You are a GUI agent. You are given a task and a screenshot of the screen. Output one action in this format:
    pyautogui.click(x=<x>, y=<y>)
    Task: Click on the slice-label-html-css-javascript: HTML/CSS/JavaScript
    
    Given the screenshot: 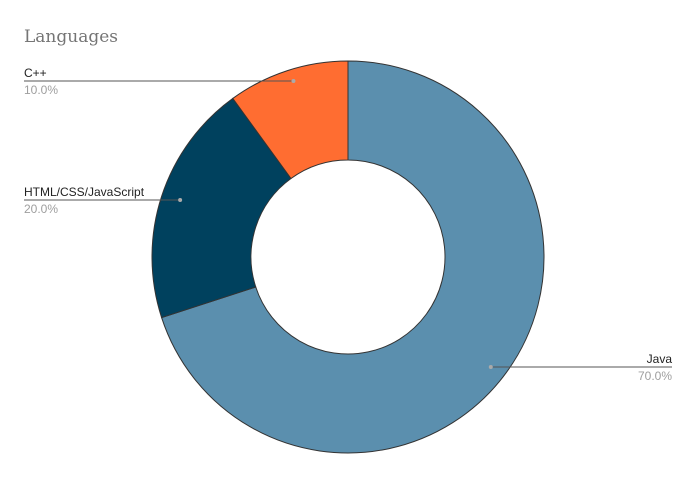 What is the action you would take?
    pyautogui.click(x=84, y=192)
    